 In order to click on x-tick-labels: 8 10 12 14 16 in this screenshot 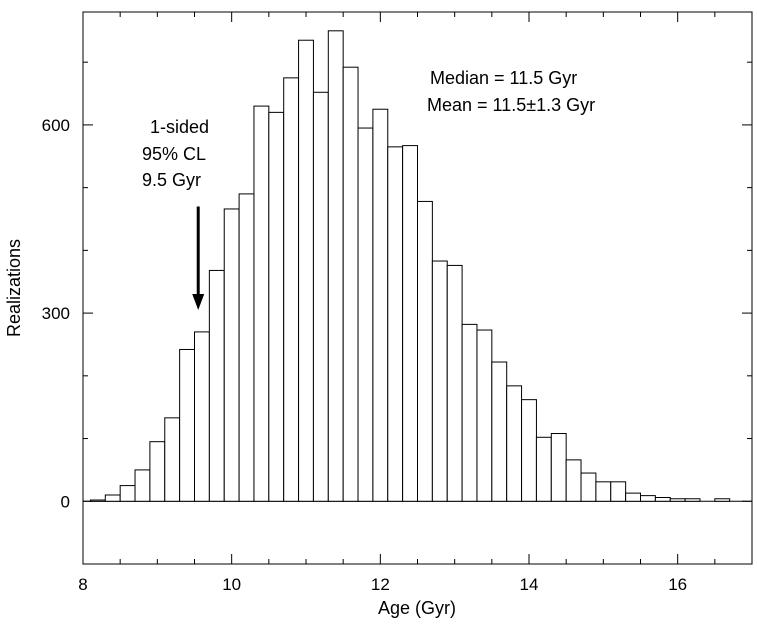, I will do `click(382, 584)`.